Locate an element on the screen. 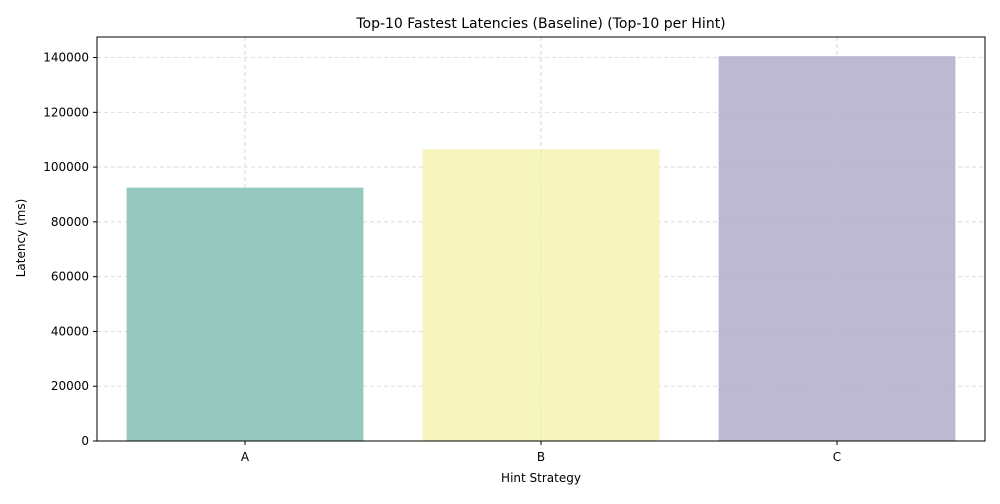 The height and width of the screenshot is (504, 1000). y-tick-label: 120000 is located at coordinates (66, 112).